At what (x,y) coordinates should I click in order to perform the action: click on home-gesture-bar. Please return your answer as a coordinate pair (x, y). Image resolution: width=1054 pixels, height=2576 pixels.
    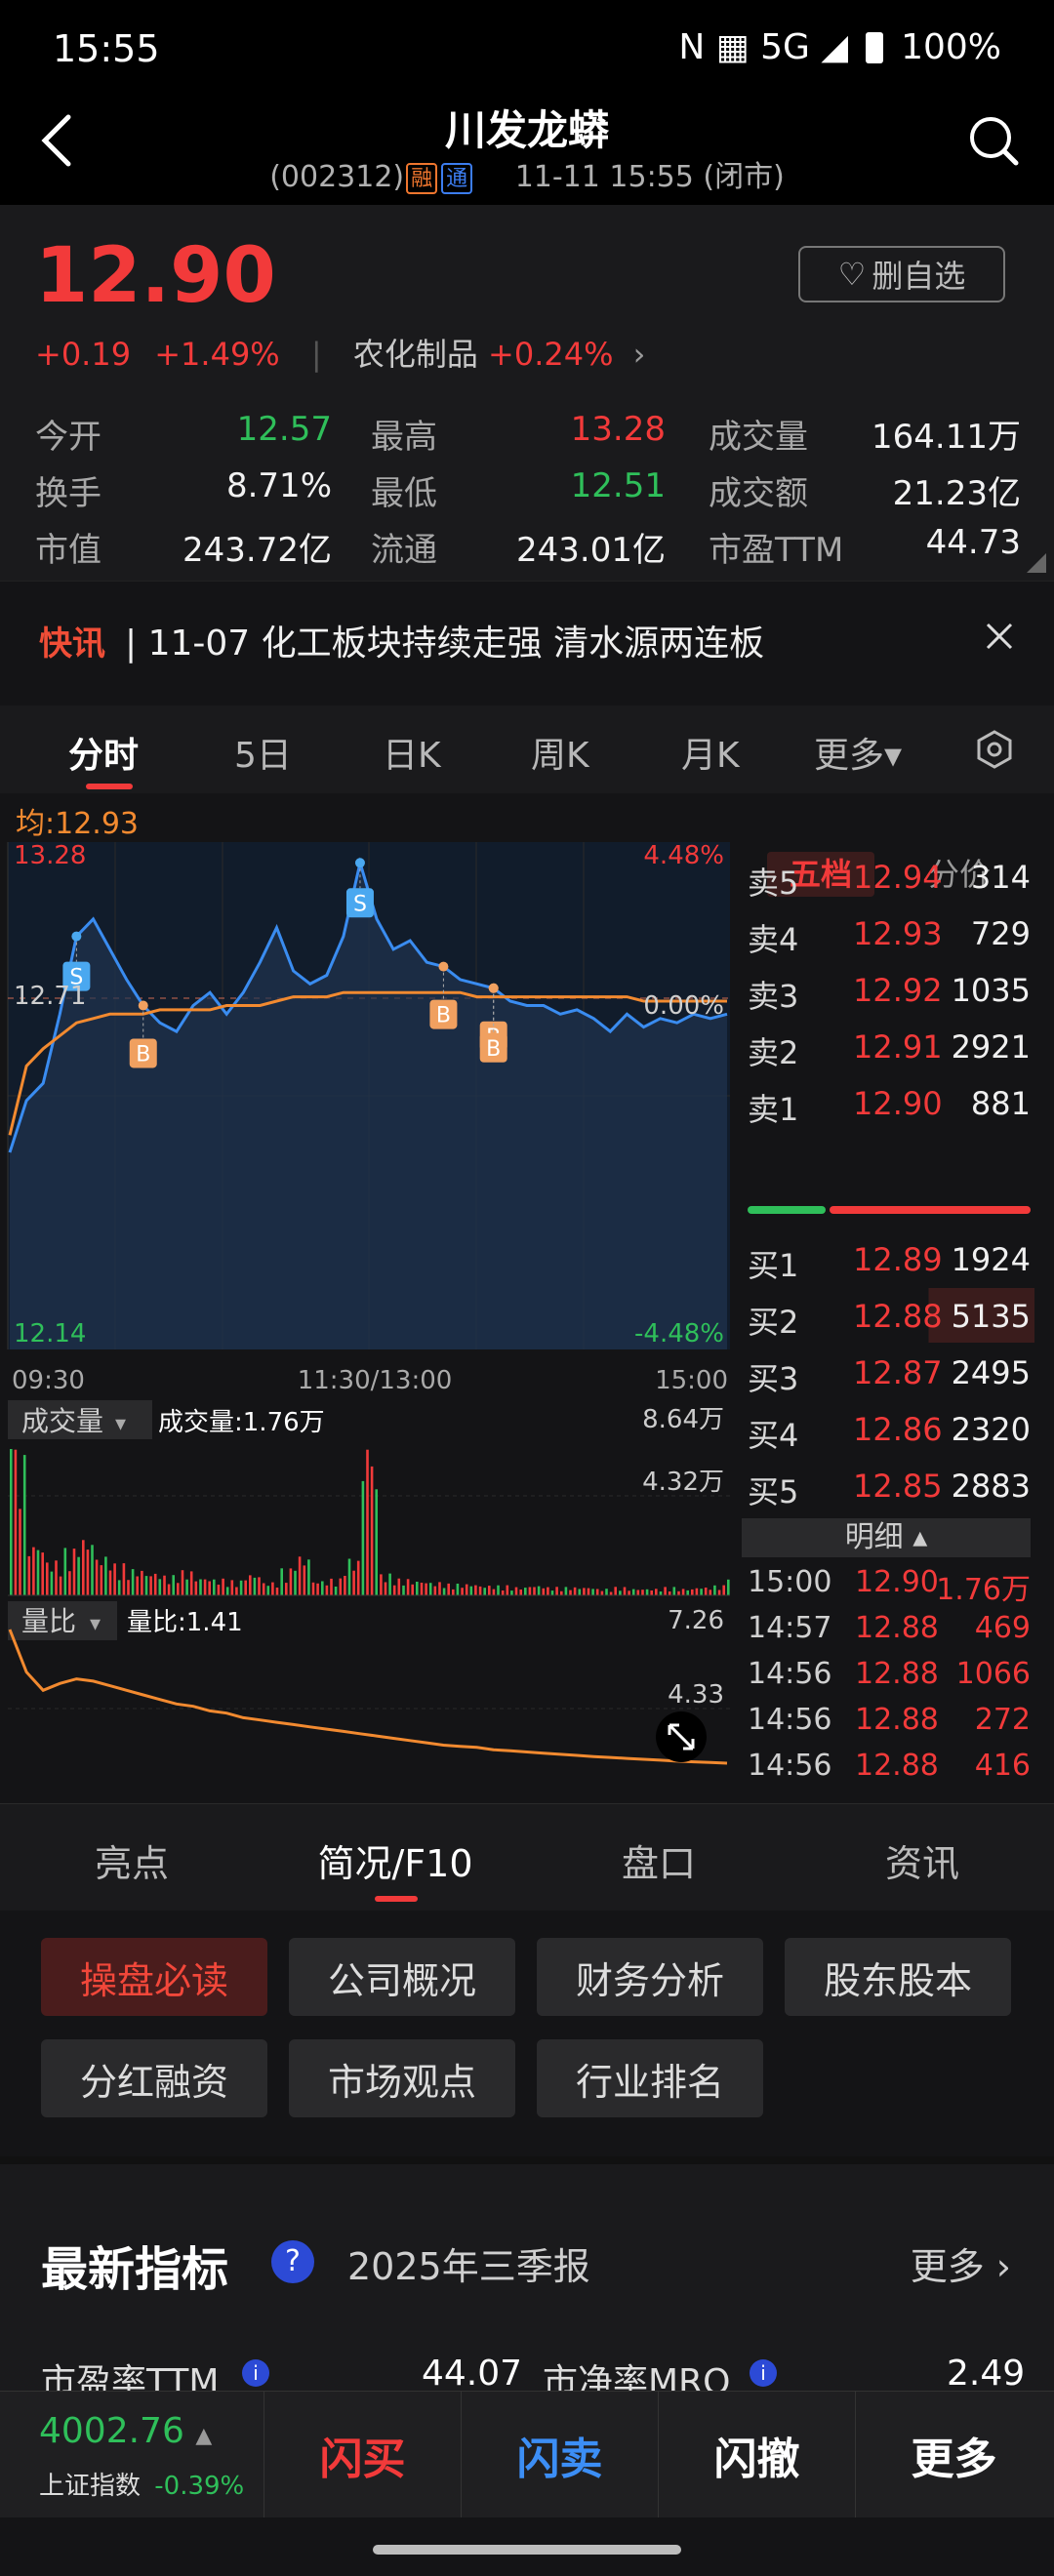
    Looking at the image, I should click on (527, 2550).